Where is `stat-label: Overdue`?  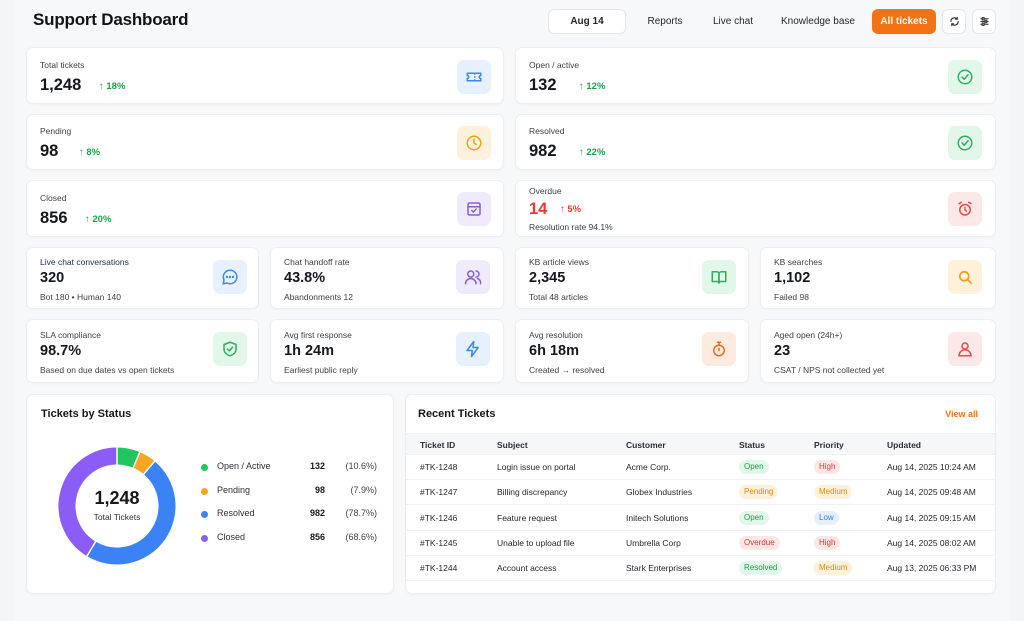
stat-label: Overdue is located at coordinates (545, 191).